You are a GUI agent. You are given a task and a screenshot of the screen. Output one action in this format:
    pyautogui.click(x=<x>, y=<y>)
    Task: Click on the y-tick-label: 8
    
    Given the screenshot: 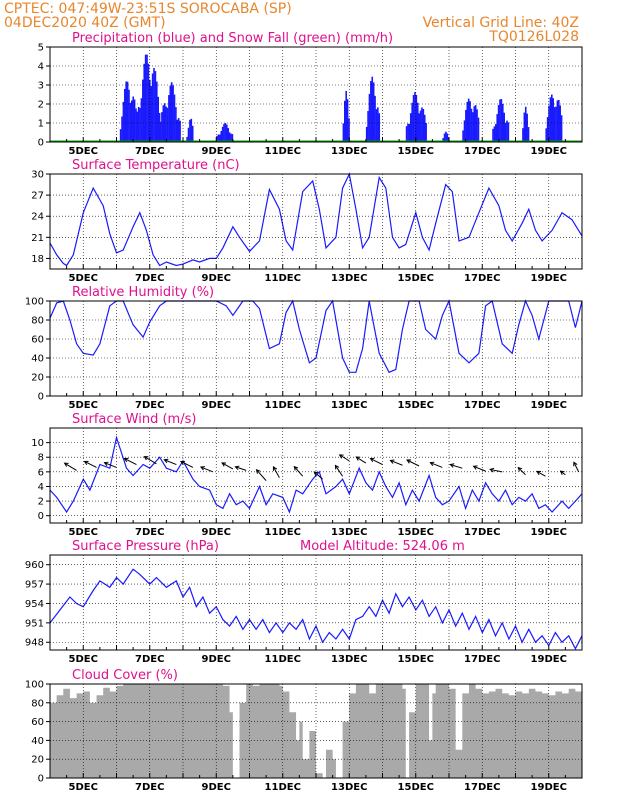 What is the action you would take?
    pyautogui.click(x=41, y=458)
    